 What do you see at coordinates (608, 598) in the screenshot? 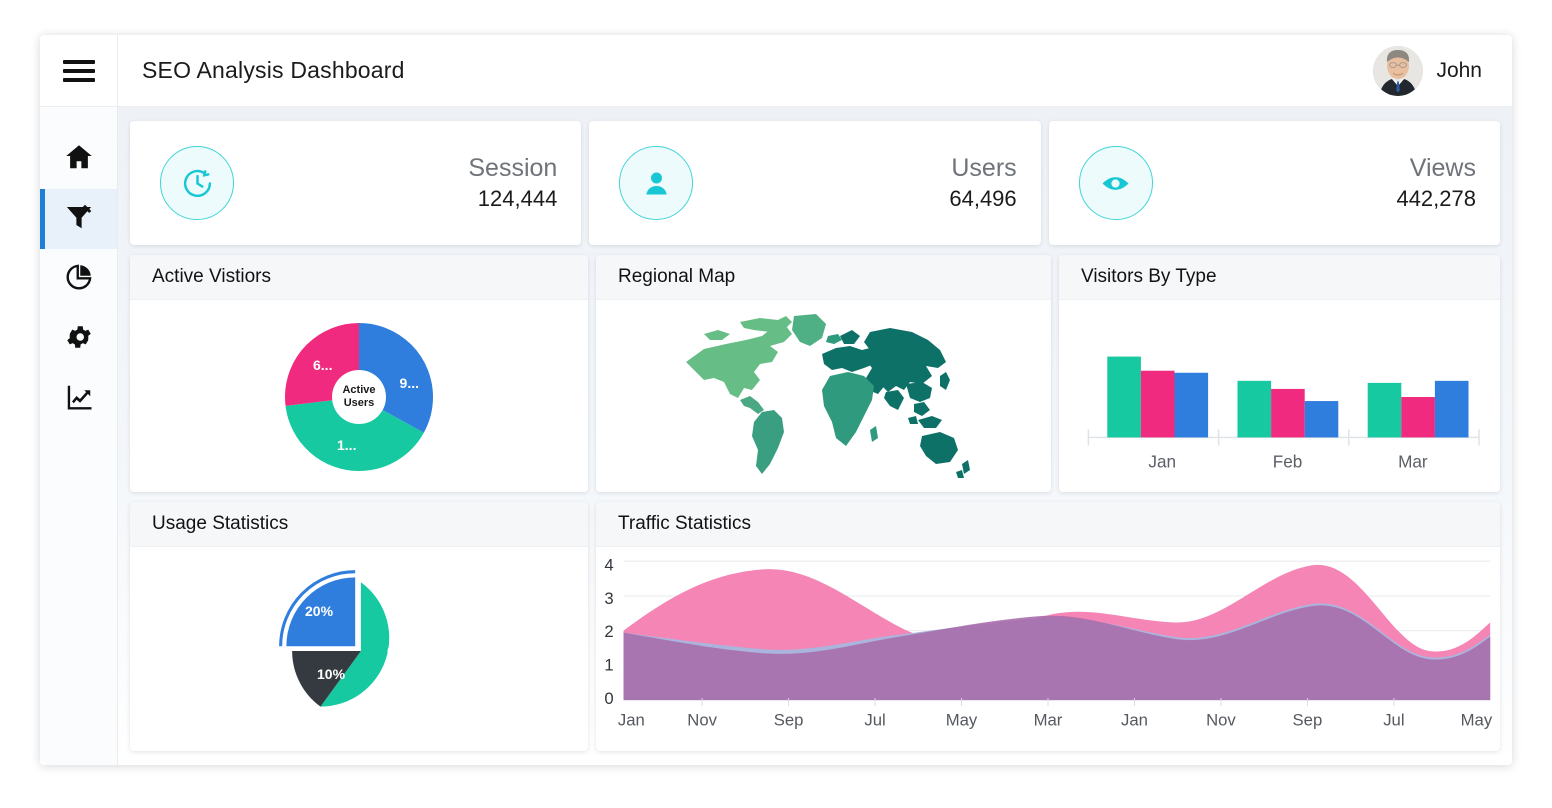
I see `area-y-tick-3: 3` at bounding box center [608, 598].